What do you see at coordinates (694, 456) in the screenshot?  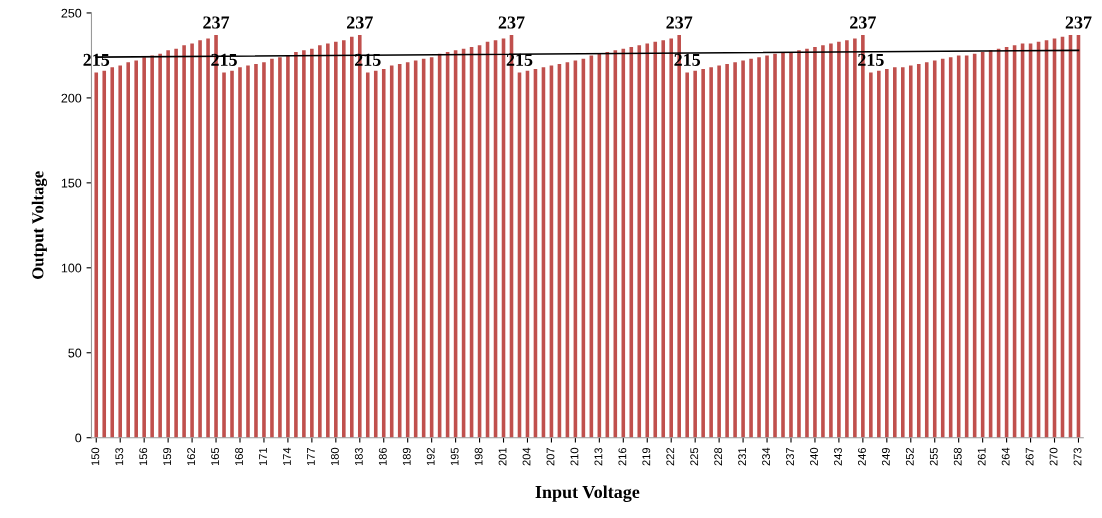 I see `x-tick-label: 225` at bounding box center [694, 456].